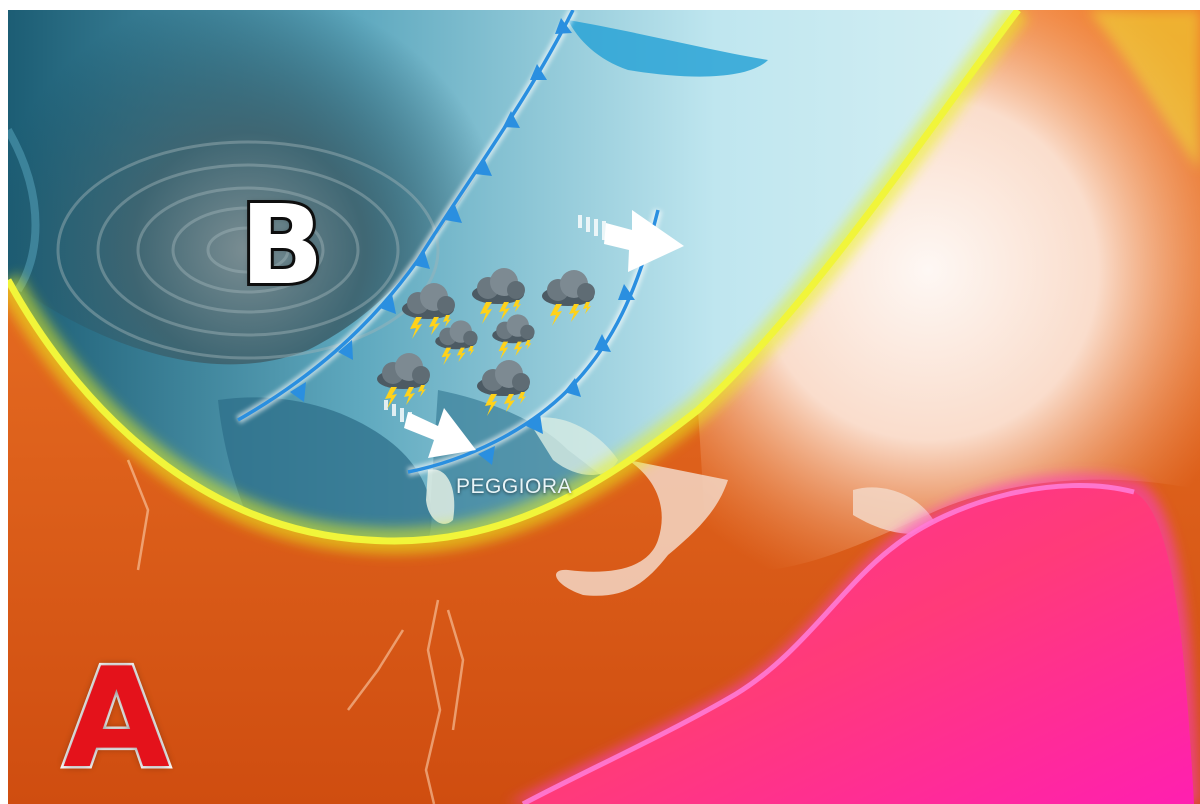 This screenshot has height=804, width=1200. I want to click on high-pressure-label: A, so click(116, 719).